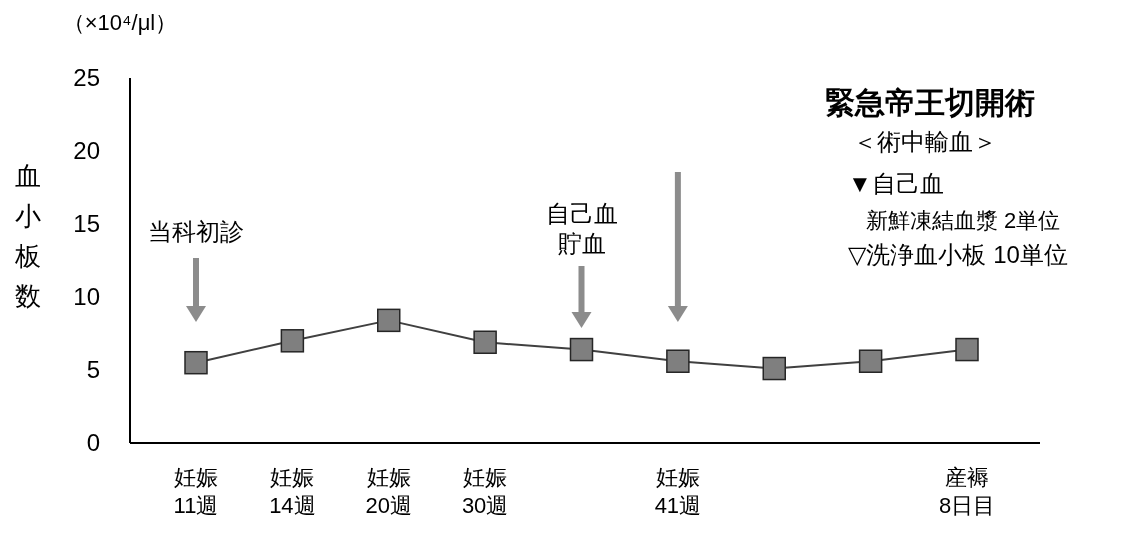 The image size is (1139, 534). Describe the element at coordinates (93, 442) in the screenshot. I see `y-tick-label: 0` at that location.